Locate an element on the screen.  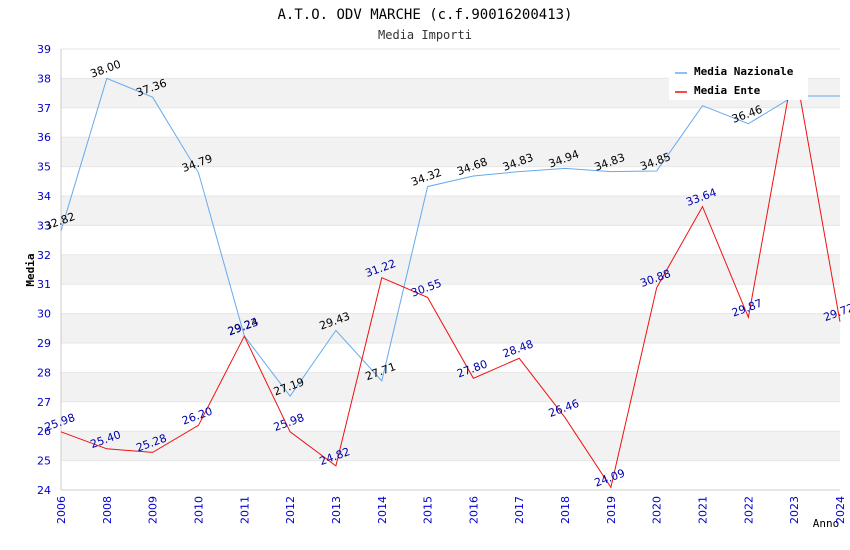
y-tick-label: 32 is located at coordinates (44, 255).